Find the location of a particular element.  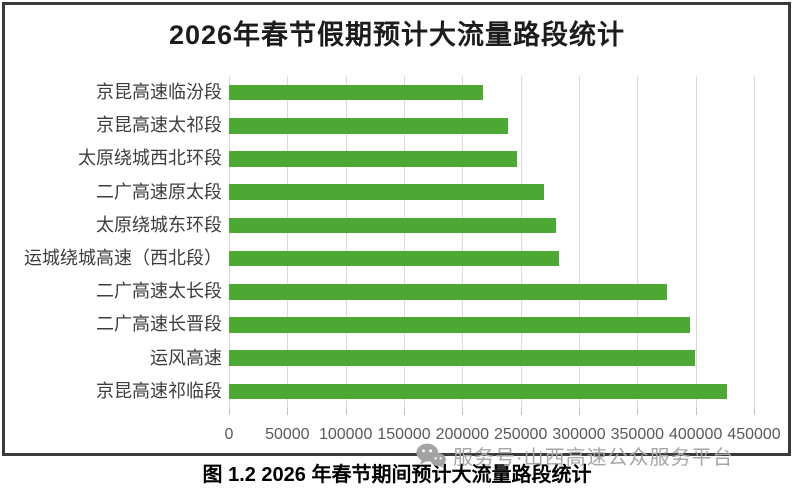

x-tick-label: 450000 is located at coordinates (754, 434).